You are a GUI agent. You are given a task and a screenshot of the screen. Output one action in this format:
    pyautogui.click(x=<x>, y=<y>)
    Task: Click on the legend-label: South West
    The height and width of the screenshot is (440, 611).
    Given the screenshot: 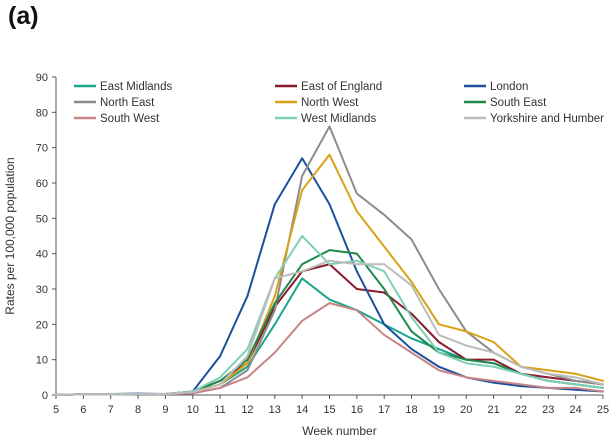 What is the action you would take?
    pyautogui.click(x=130, y=119)
    